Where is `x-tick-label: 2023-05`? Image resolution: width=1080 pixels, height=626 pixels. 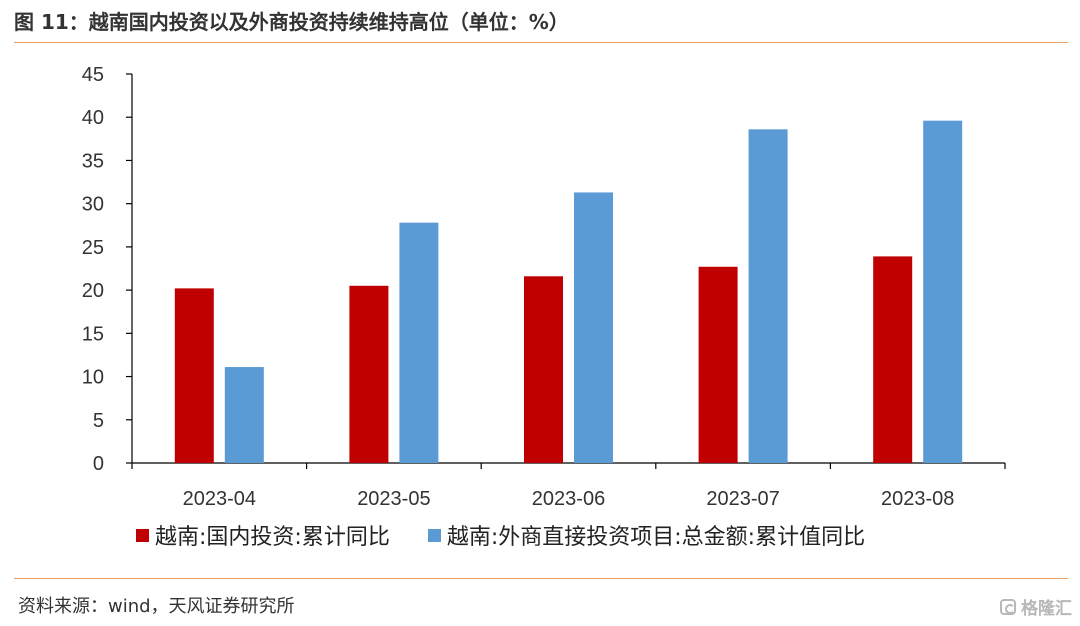
x-tick-label: 2023-05 is located at coordinates (393, 499).